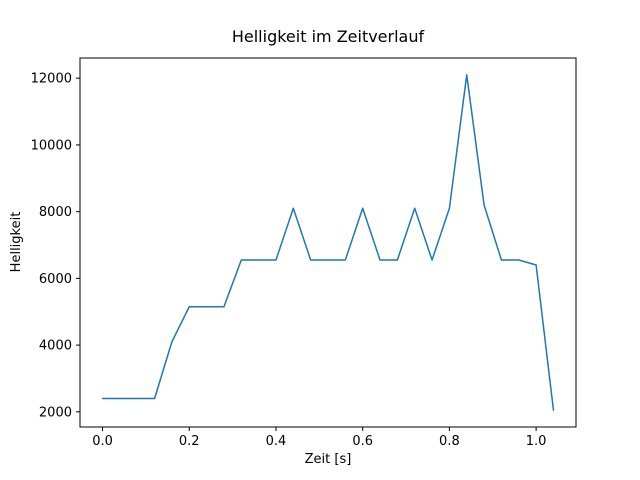 This screenshot has width=640, height=480. Describe the element at coordinates (362, 441) in the screenshot. I see `x-tick-label: 0.6` at that location.